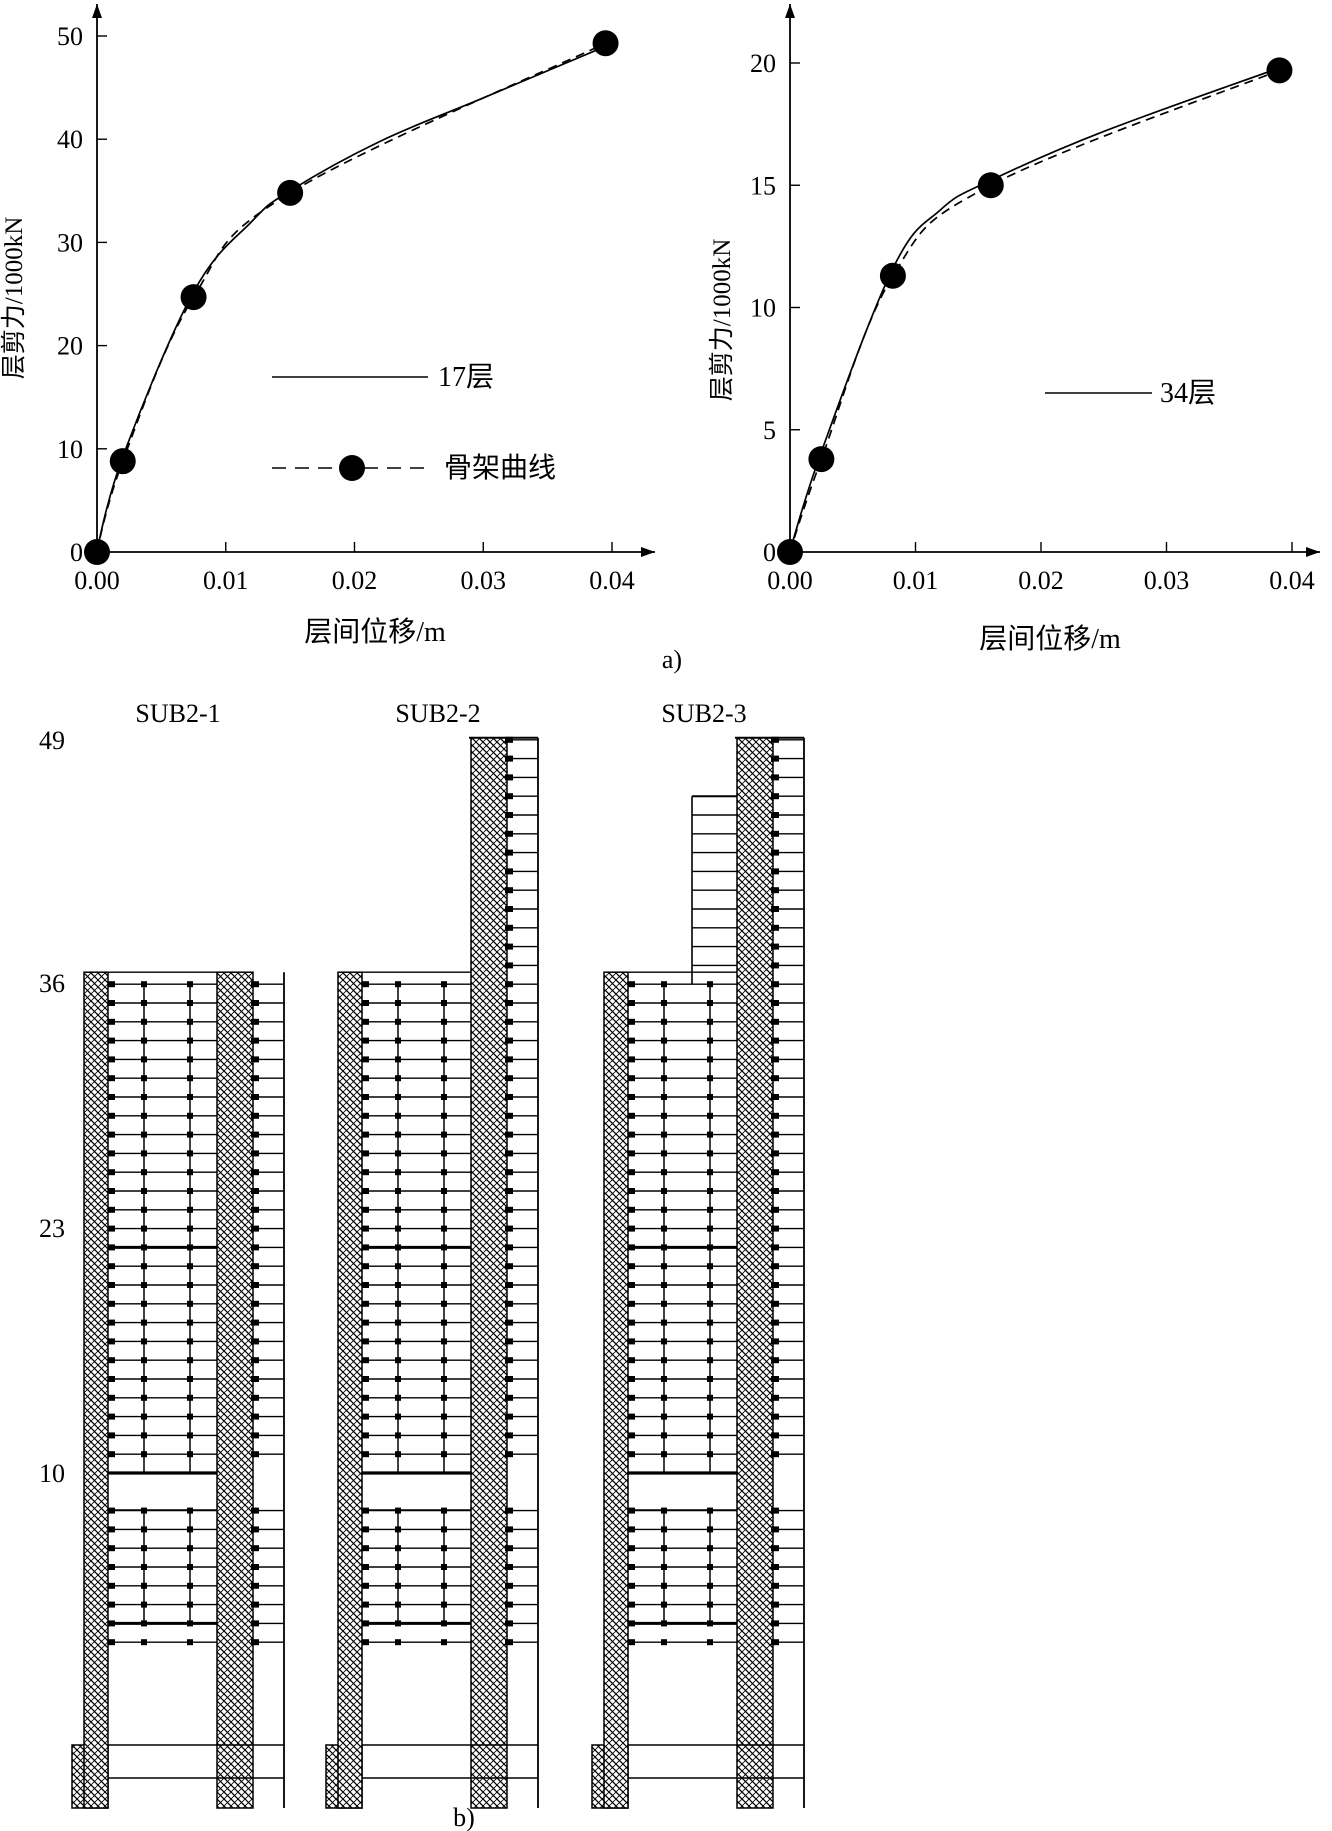 This screenshot has height=1831, width=1332. I want to click on x-tick-label: 0.00, so click(97, 580).